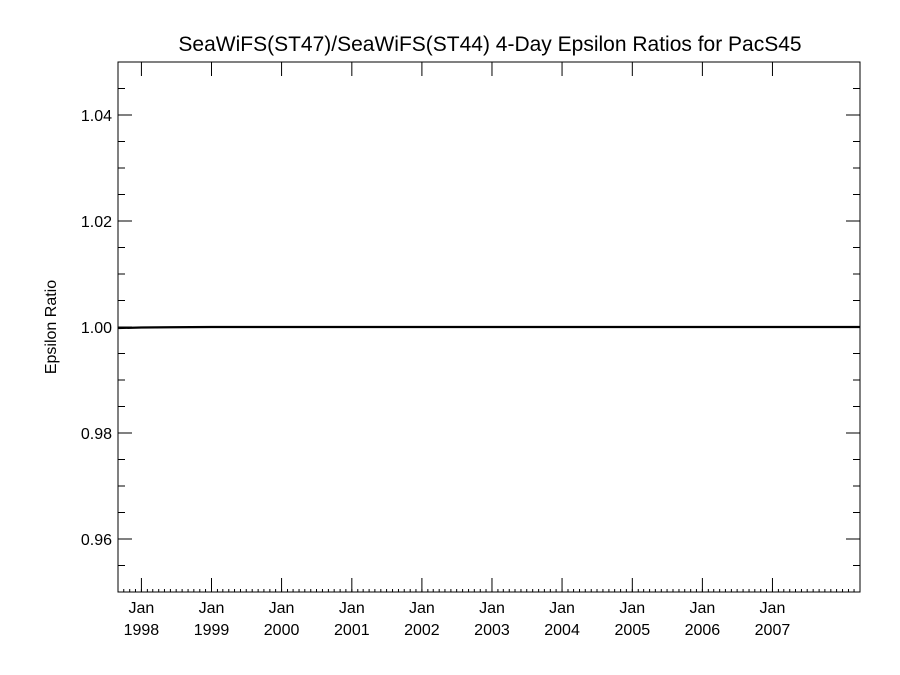 The width and height of the screenshot is (900, 675). What do you see at coordinates (352, 630) in the screenshot?
I see `x-tick-year-label: 2001` at bounding box center [352, 630].